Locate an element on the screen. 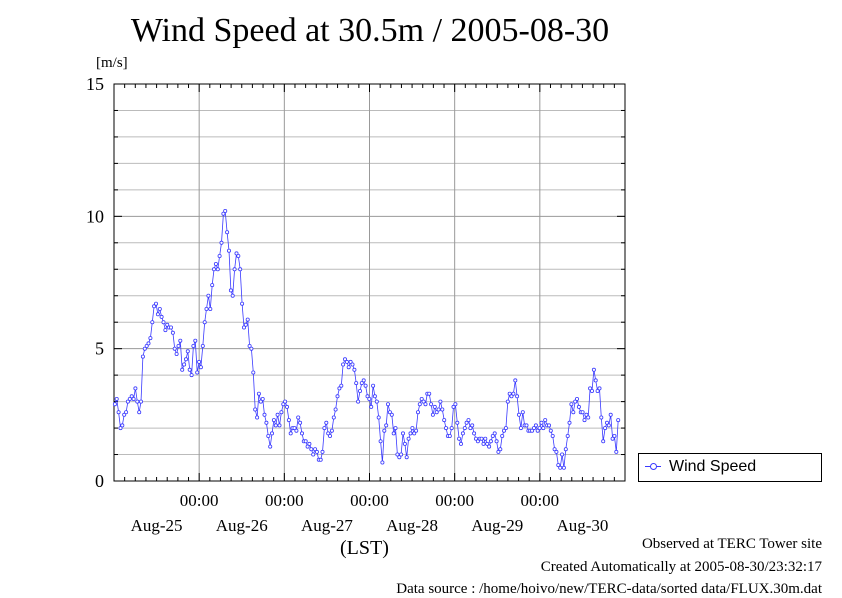 Image resolution: width=842 pixels, height=598 pixels. y-tick-label: 15 is located at coordinates (95, 84).